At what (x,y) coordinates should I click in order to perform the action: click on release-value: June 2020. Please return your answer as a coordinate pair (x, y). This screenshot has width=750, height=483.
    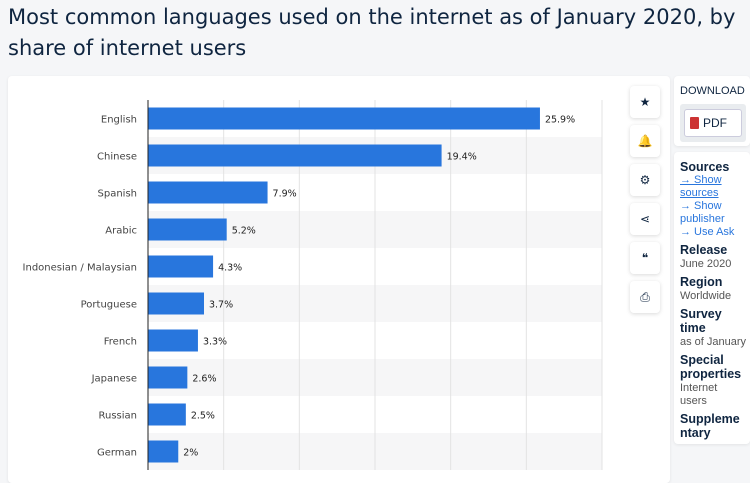
    Looking at the image, I should click on (706, 264).